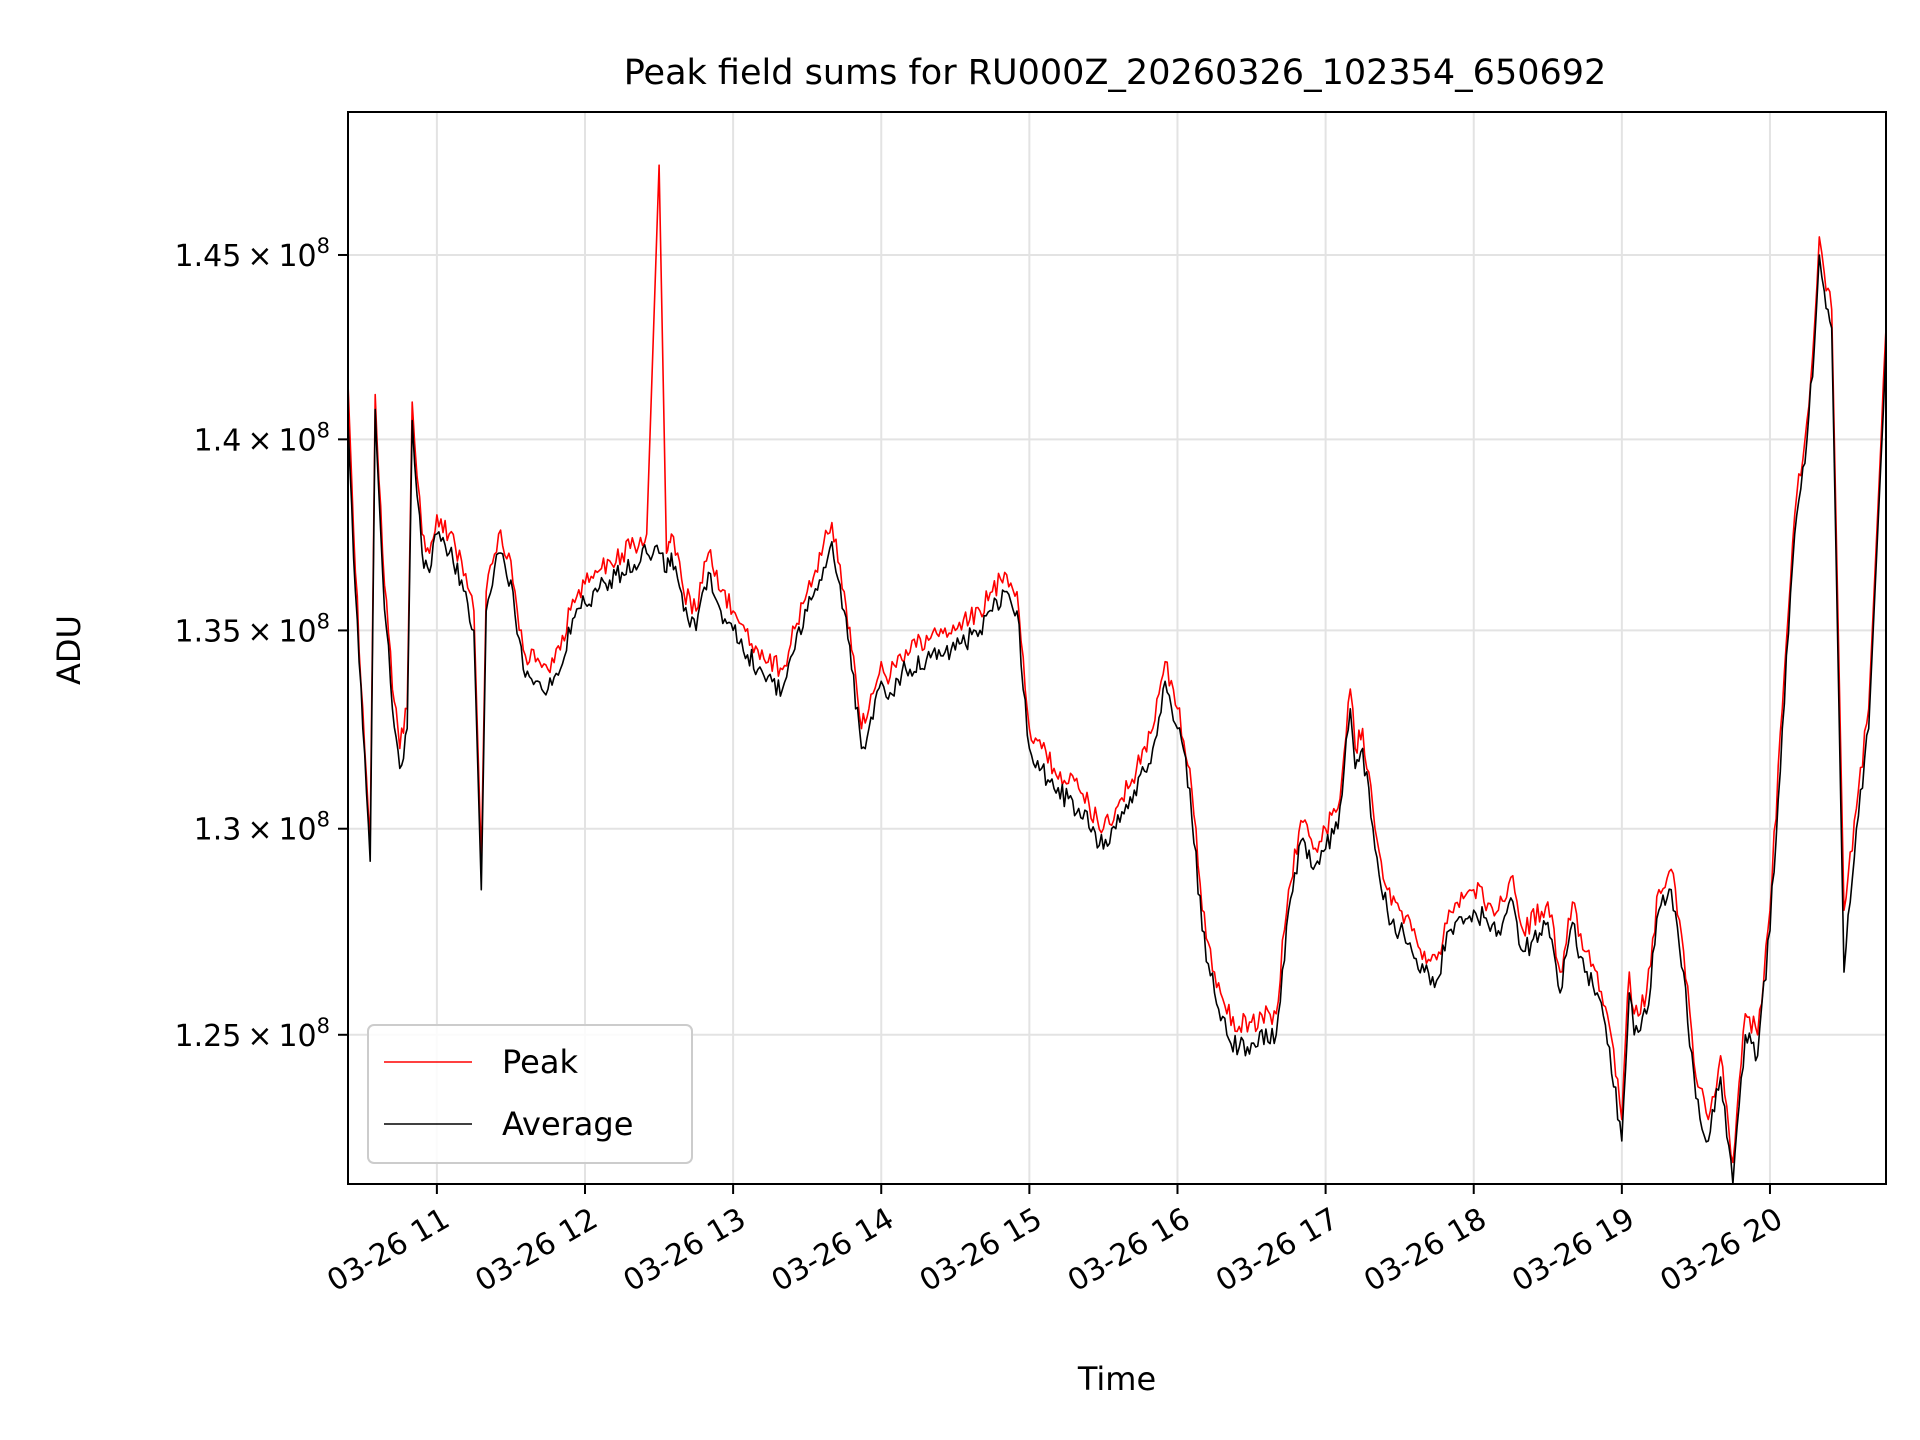 The image size is (1920, 1440). I want to click on legend-label-peak: Peak, so click(540, 1062).